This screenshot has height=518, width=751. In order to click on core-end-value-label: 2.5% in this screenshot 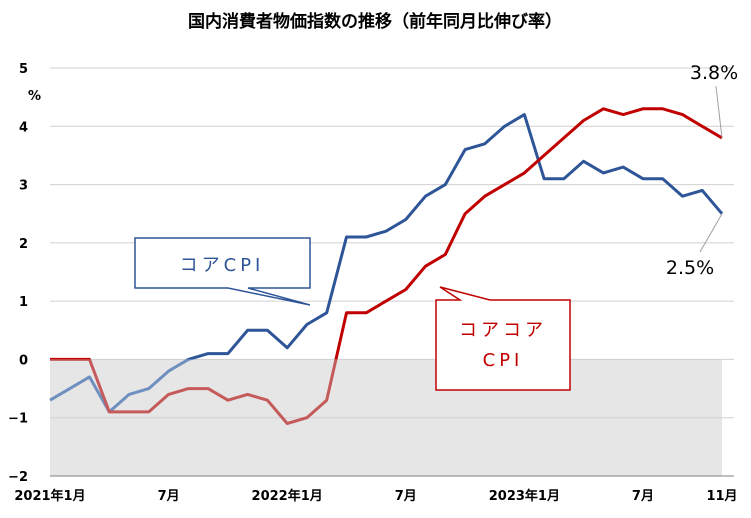, I will do `click(690, 268)`.